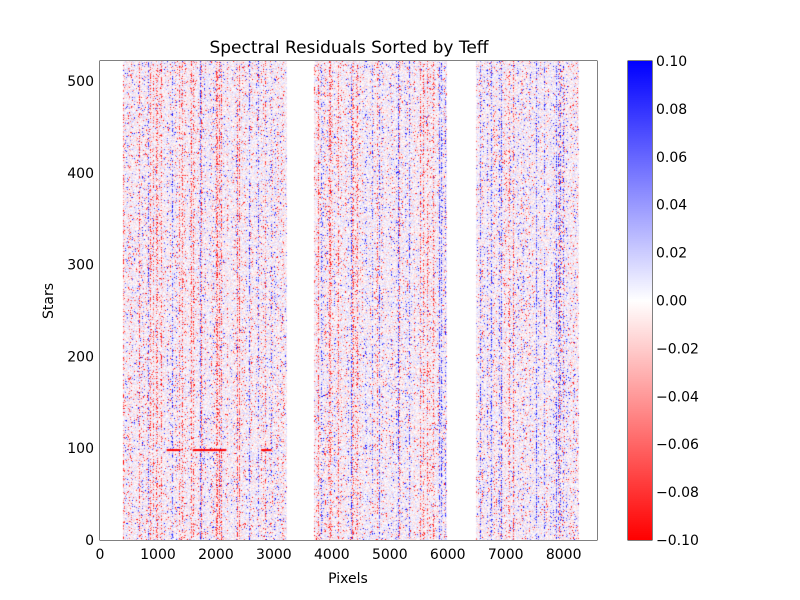 The height and width of the screenshot is (600, 800). I want to click on x-tick-label-5: 5000, so click(390, 555).